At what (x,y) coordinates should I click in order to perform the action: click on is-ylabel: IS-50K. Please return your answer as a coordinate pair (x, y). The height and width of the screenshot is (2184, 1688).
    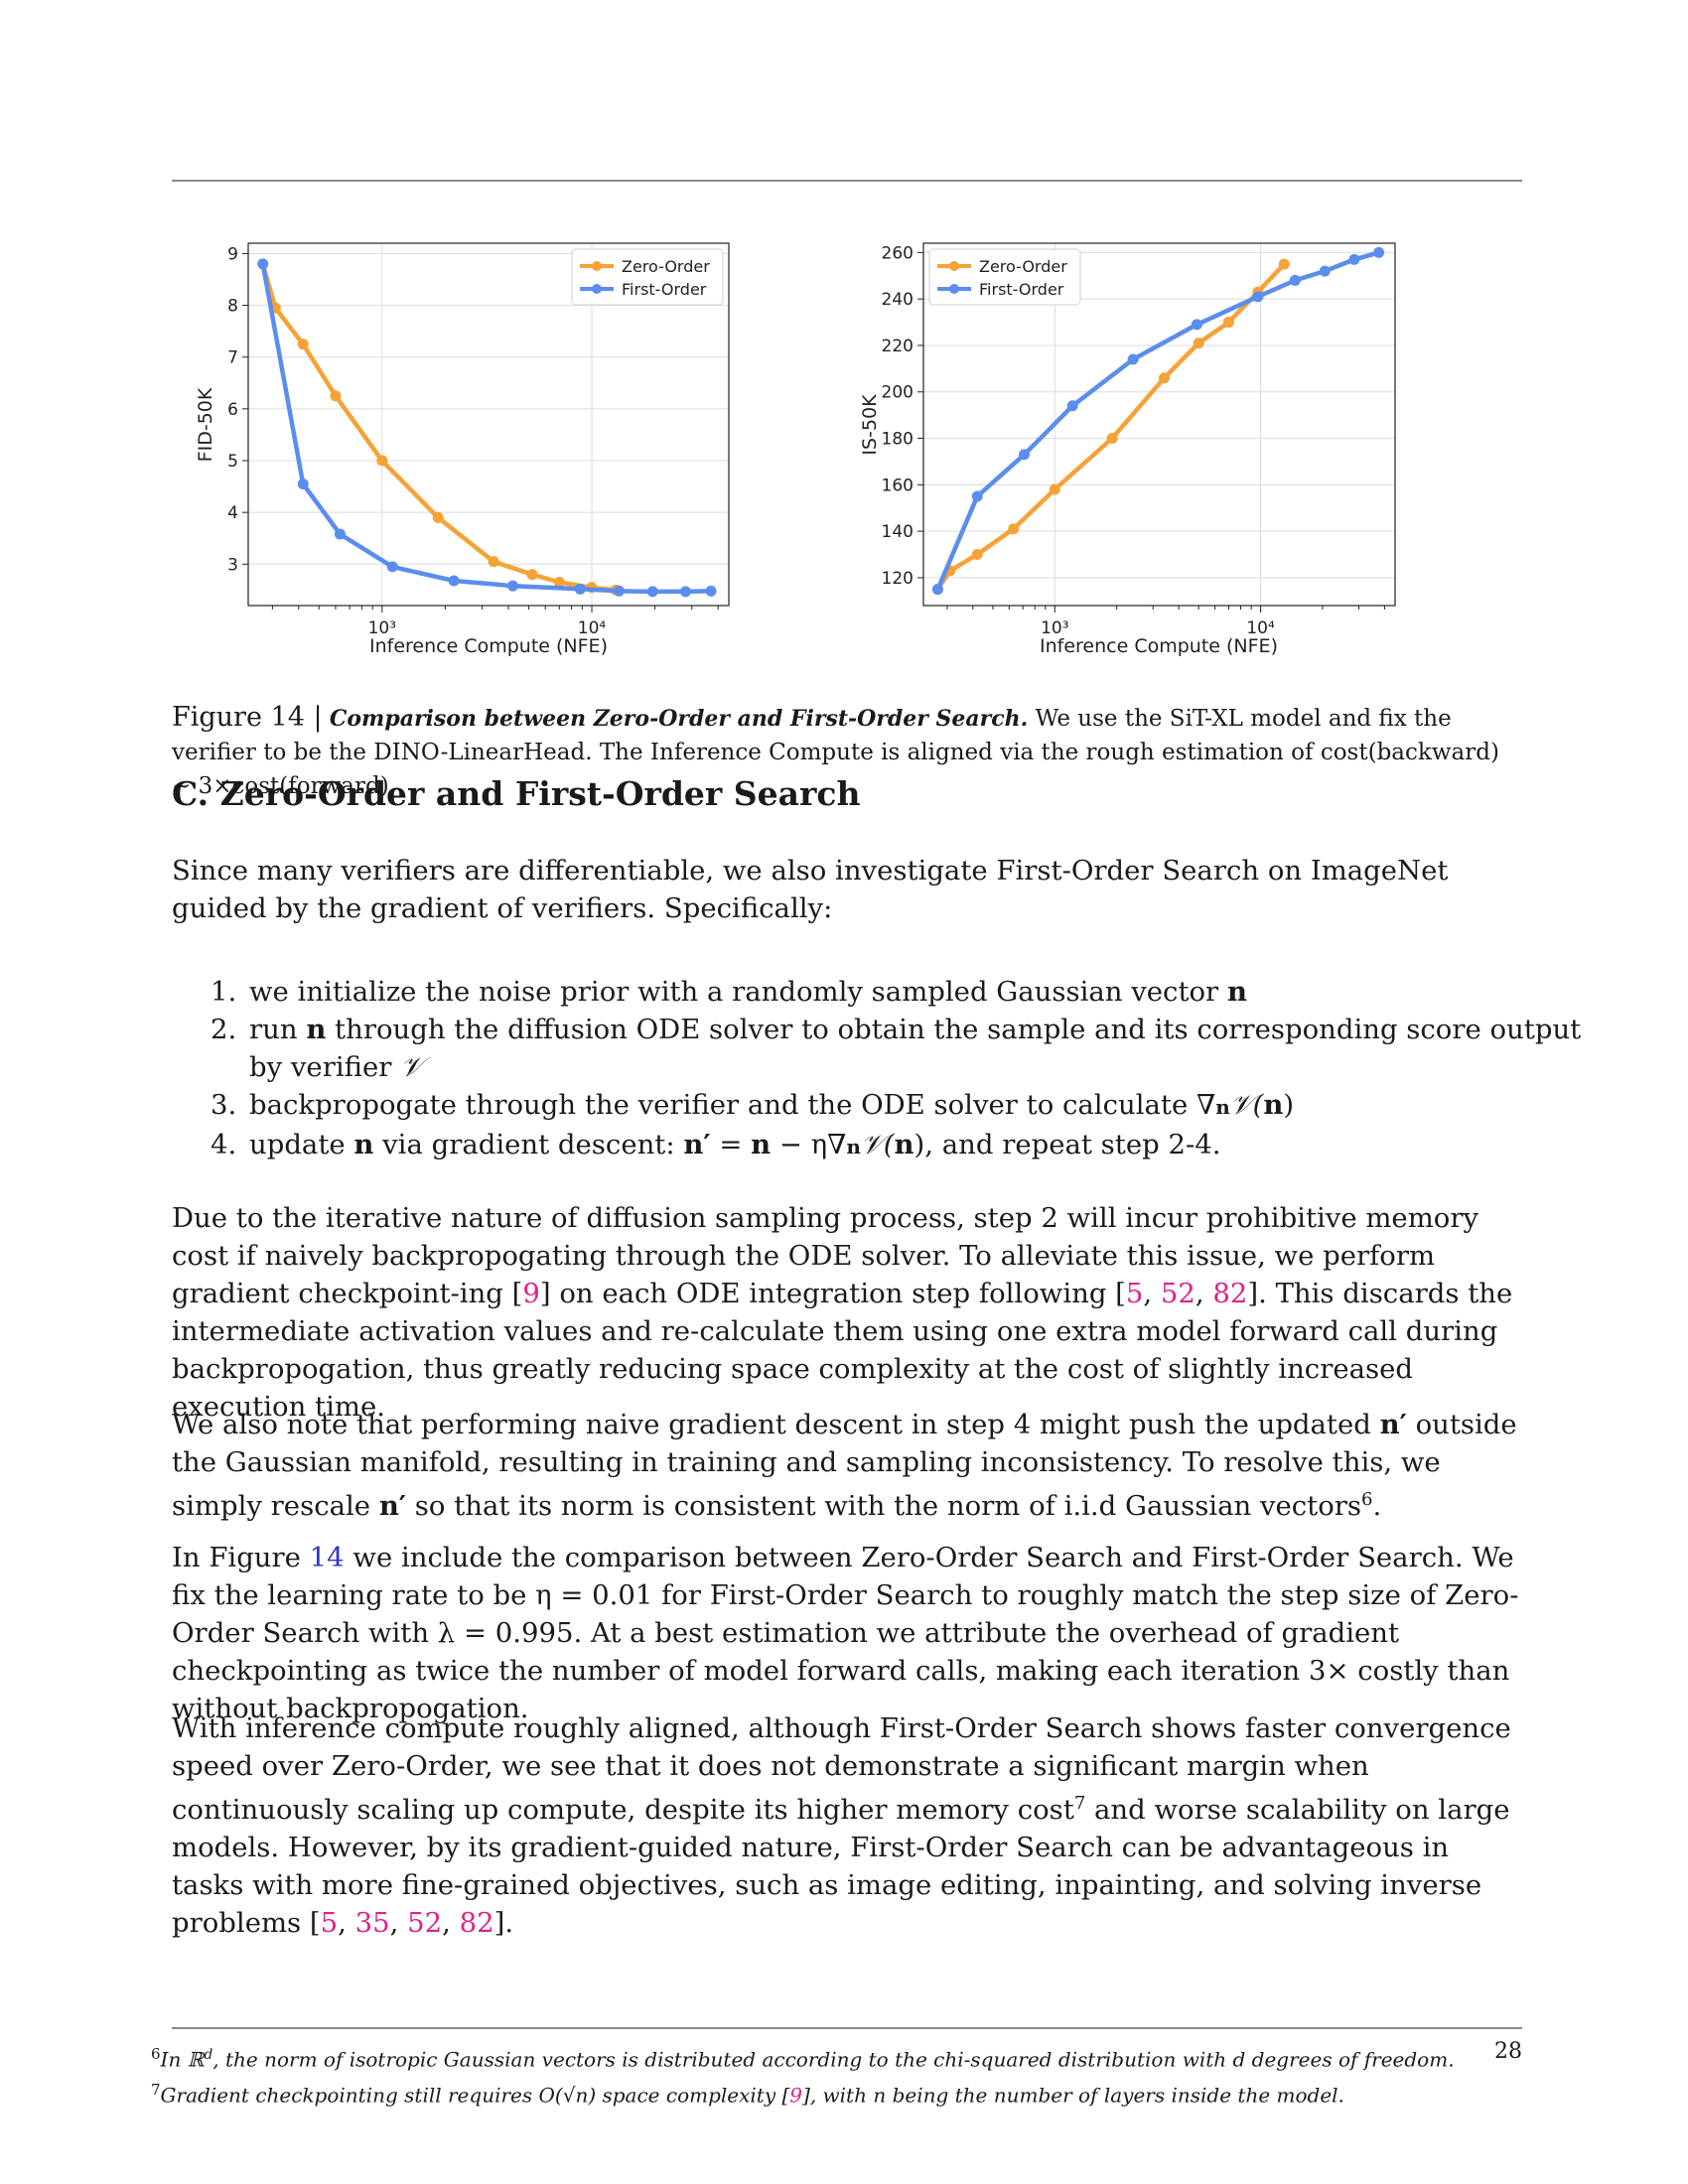
    Looking at the image, I should click on (870, 425).